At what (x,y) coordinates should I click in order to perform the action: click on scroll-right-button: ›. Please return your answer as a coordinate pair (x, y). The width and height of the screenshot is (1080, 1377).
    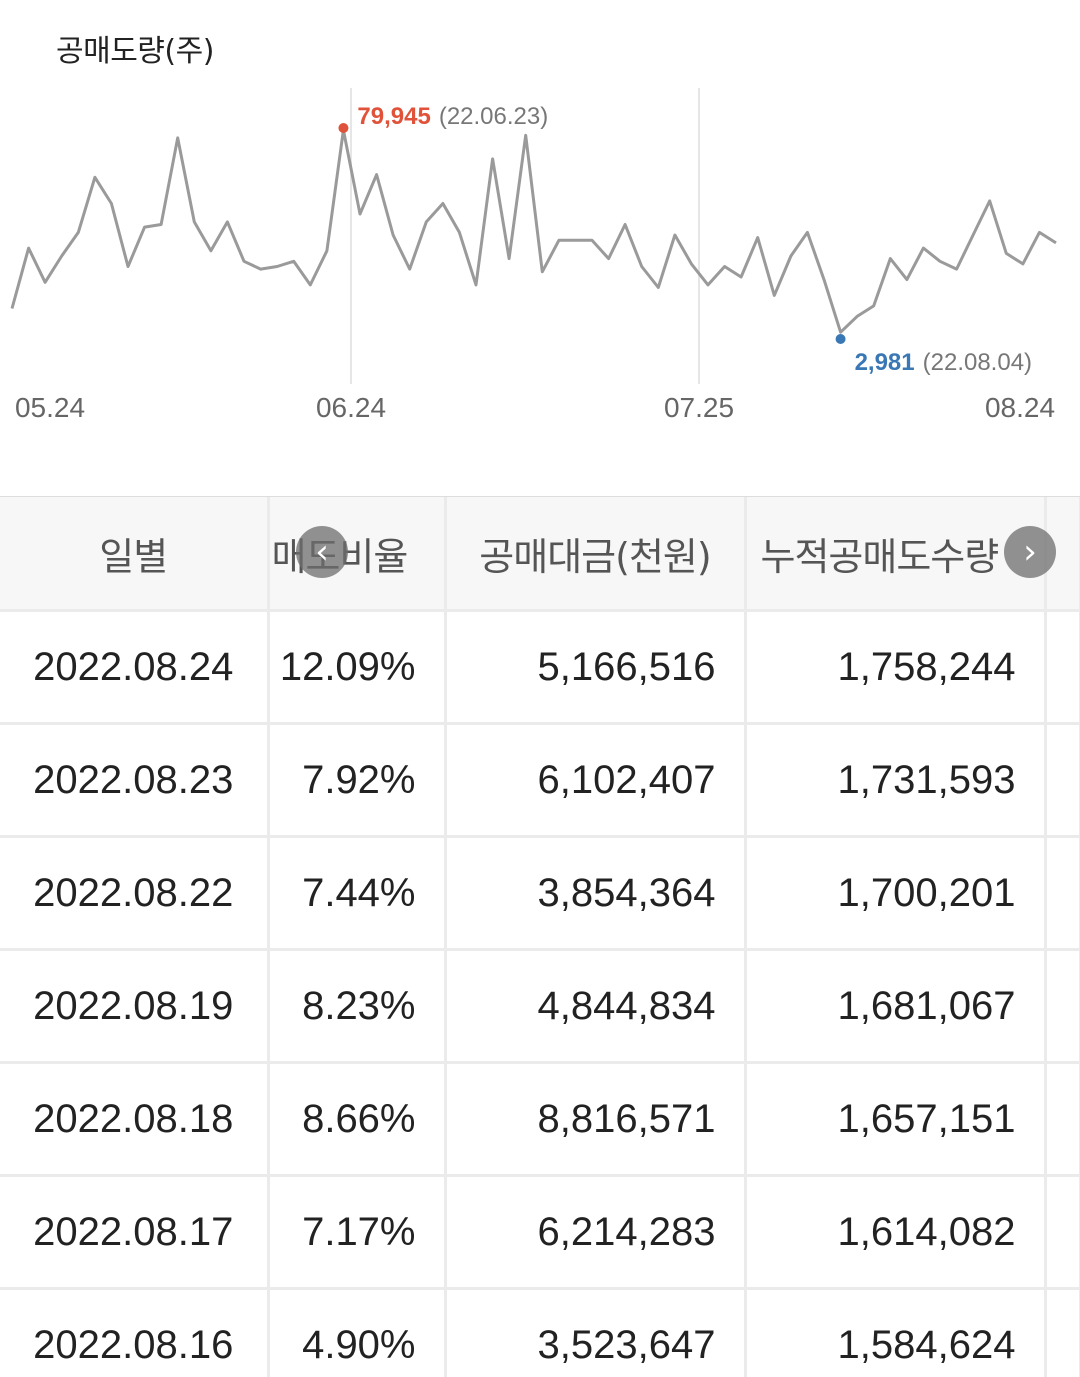
    Looking at the image, I should click on (1030, 552).